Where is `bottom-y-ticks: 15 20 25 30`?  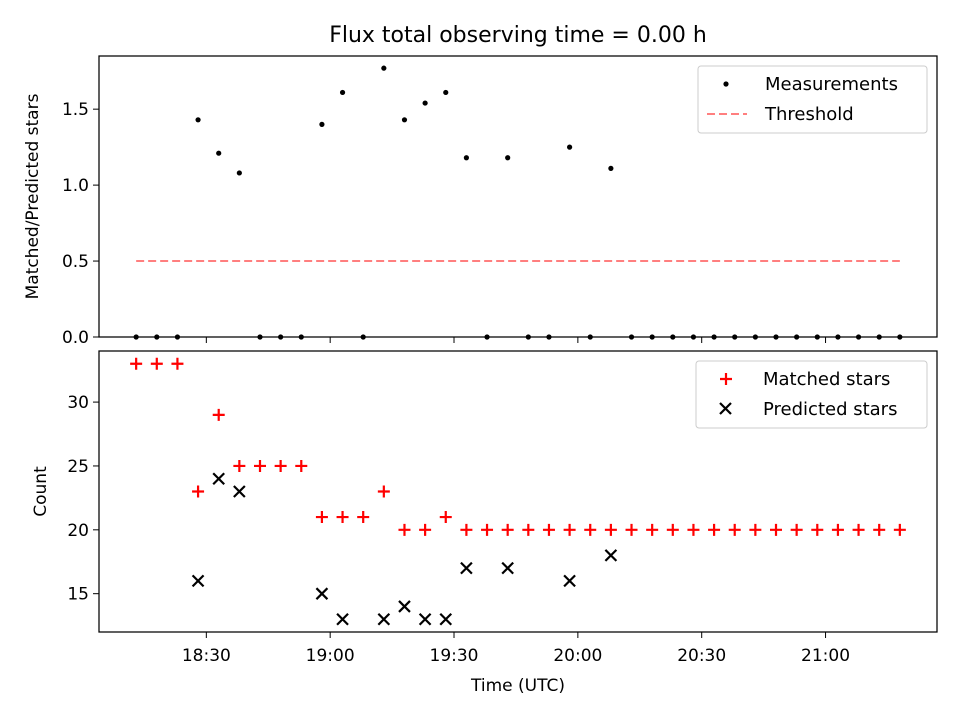 bottom-y-ticks: 15 20 25 30 is located at coordinates (83, 499).